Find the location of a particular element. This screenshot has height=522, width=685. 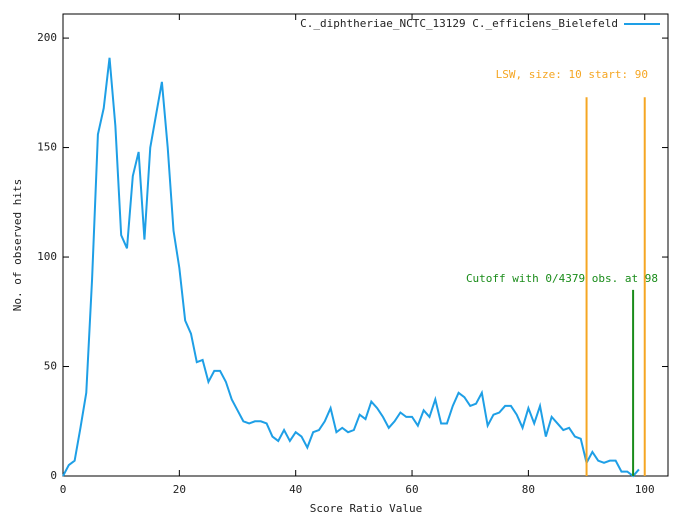

y-tick-label: 50 is located at coordinates (50, 366).